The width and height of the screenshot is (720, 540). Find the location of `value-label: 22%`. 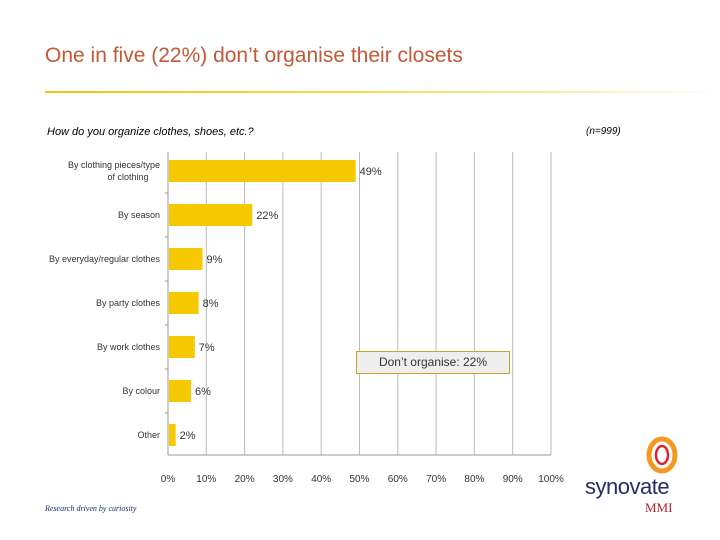

value-label: 22% is located at coordinates (267, 216).